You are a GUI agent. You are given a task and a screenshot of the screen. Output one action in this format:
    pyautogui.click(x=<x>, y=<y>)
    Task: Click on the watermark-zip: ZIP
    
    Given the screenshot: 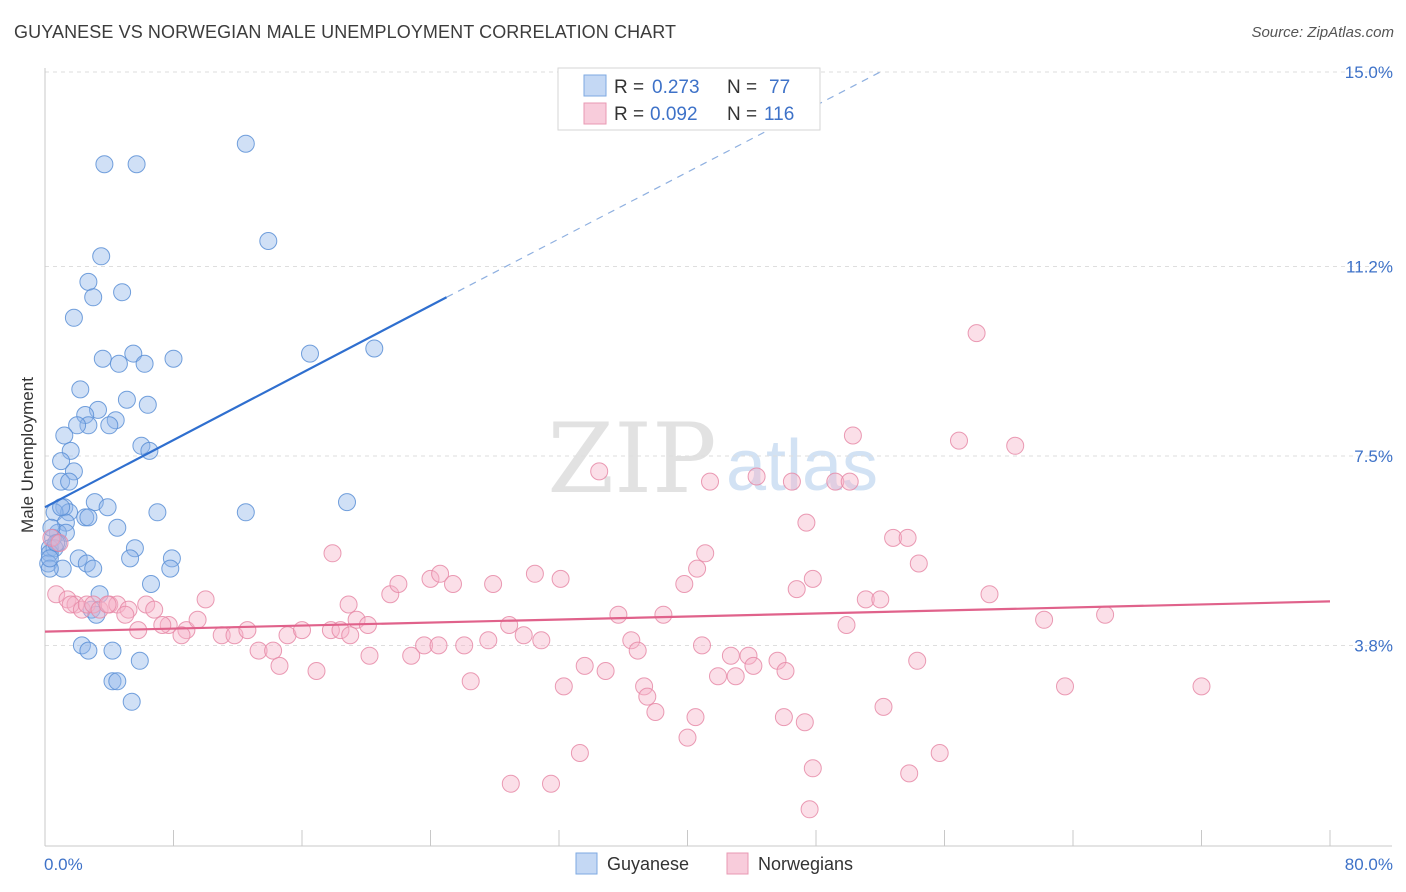 What is the action you would take?
    pyautogui.click(x=631, y=459)
    